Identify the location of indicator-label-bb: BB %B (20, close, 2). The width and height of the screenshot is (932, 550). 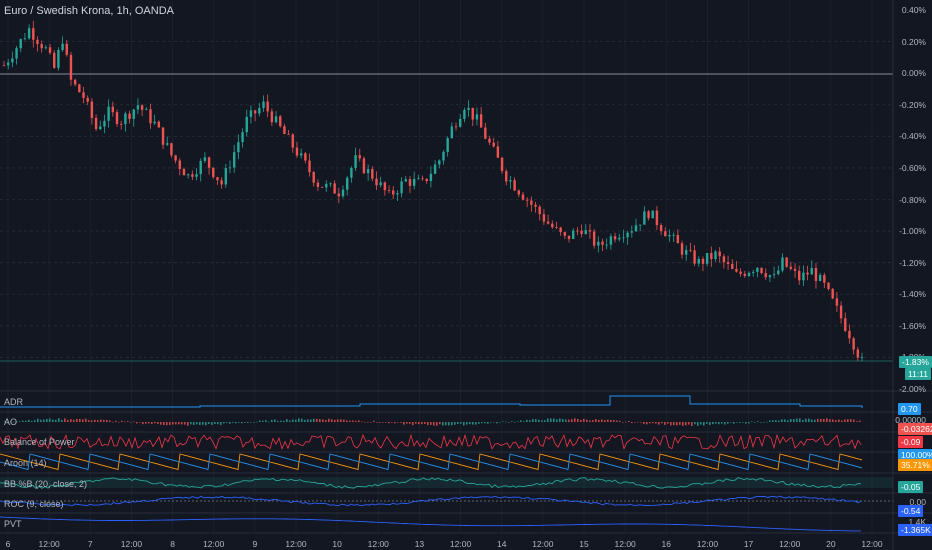
(46, 484).